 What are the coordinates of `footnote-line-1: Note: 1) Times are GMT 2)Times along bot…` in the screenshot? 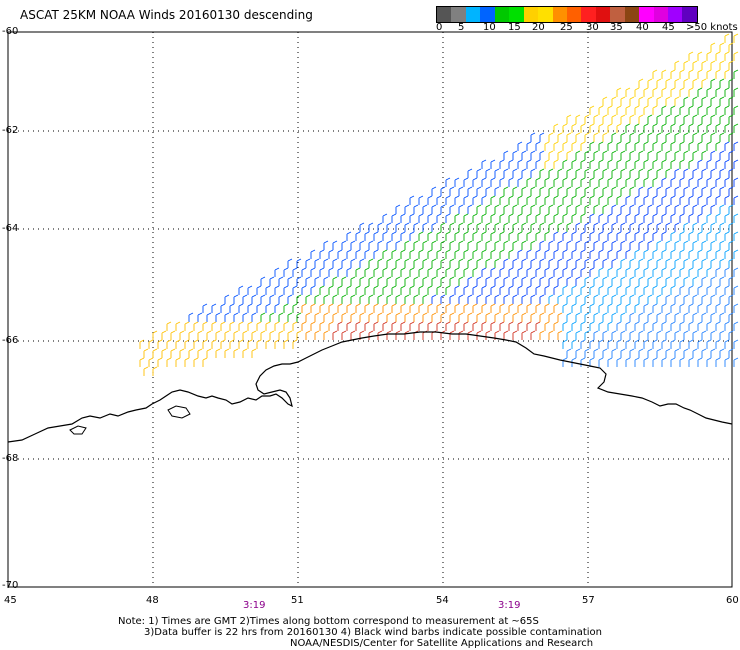 It's located at (328, 621).